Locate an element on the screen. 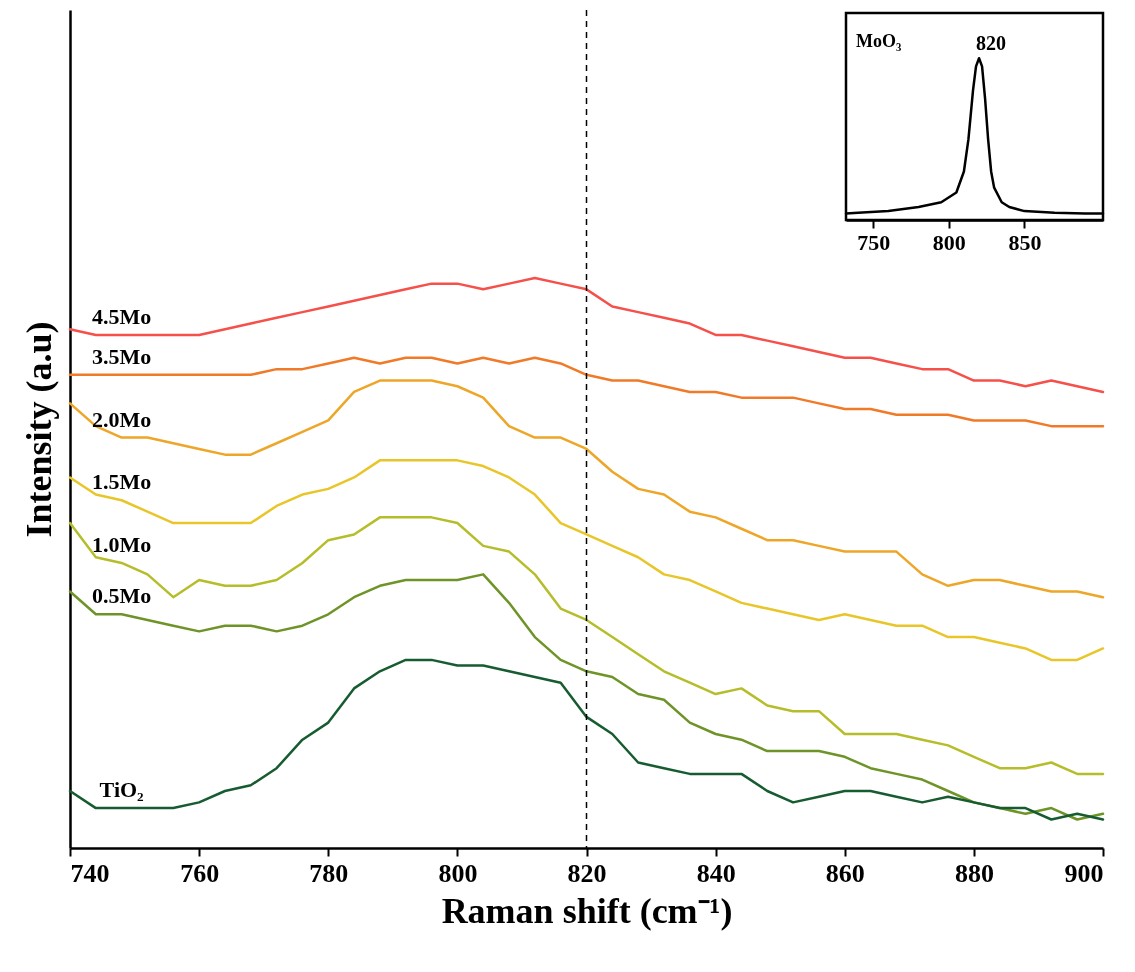  x-tick-label: 780 is located at coordinates (329, 873).